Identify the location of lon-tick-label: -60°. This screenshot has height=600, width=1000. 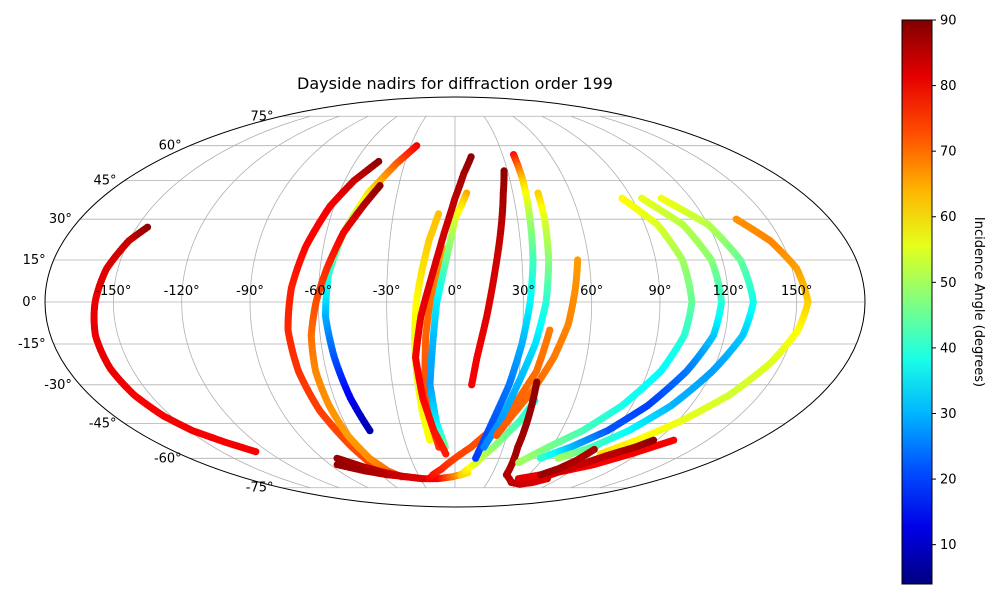
(318, 291).